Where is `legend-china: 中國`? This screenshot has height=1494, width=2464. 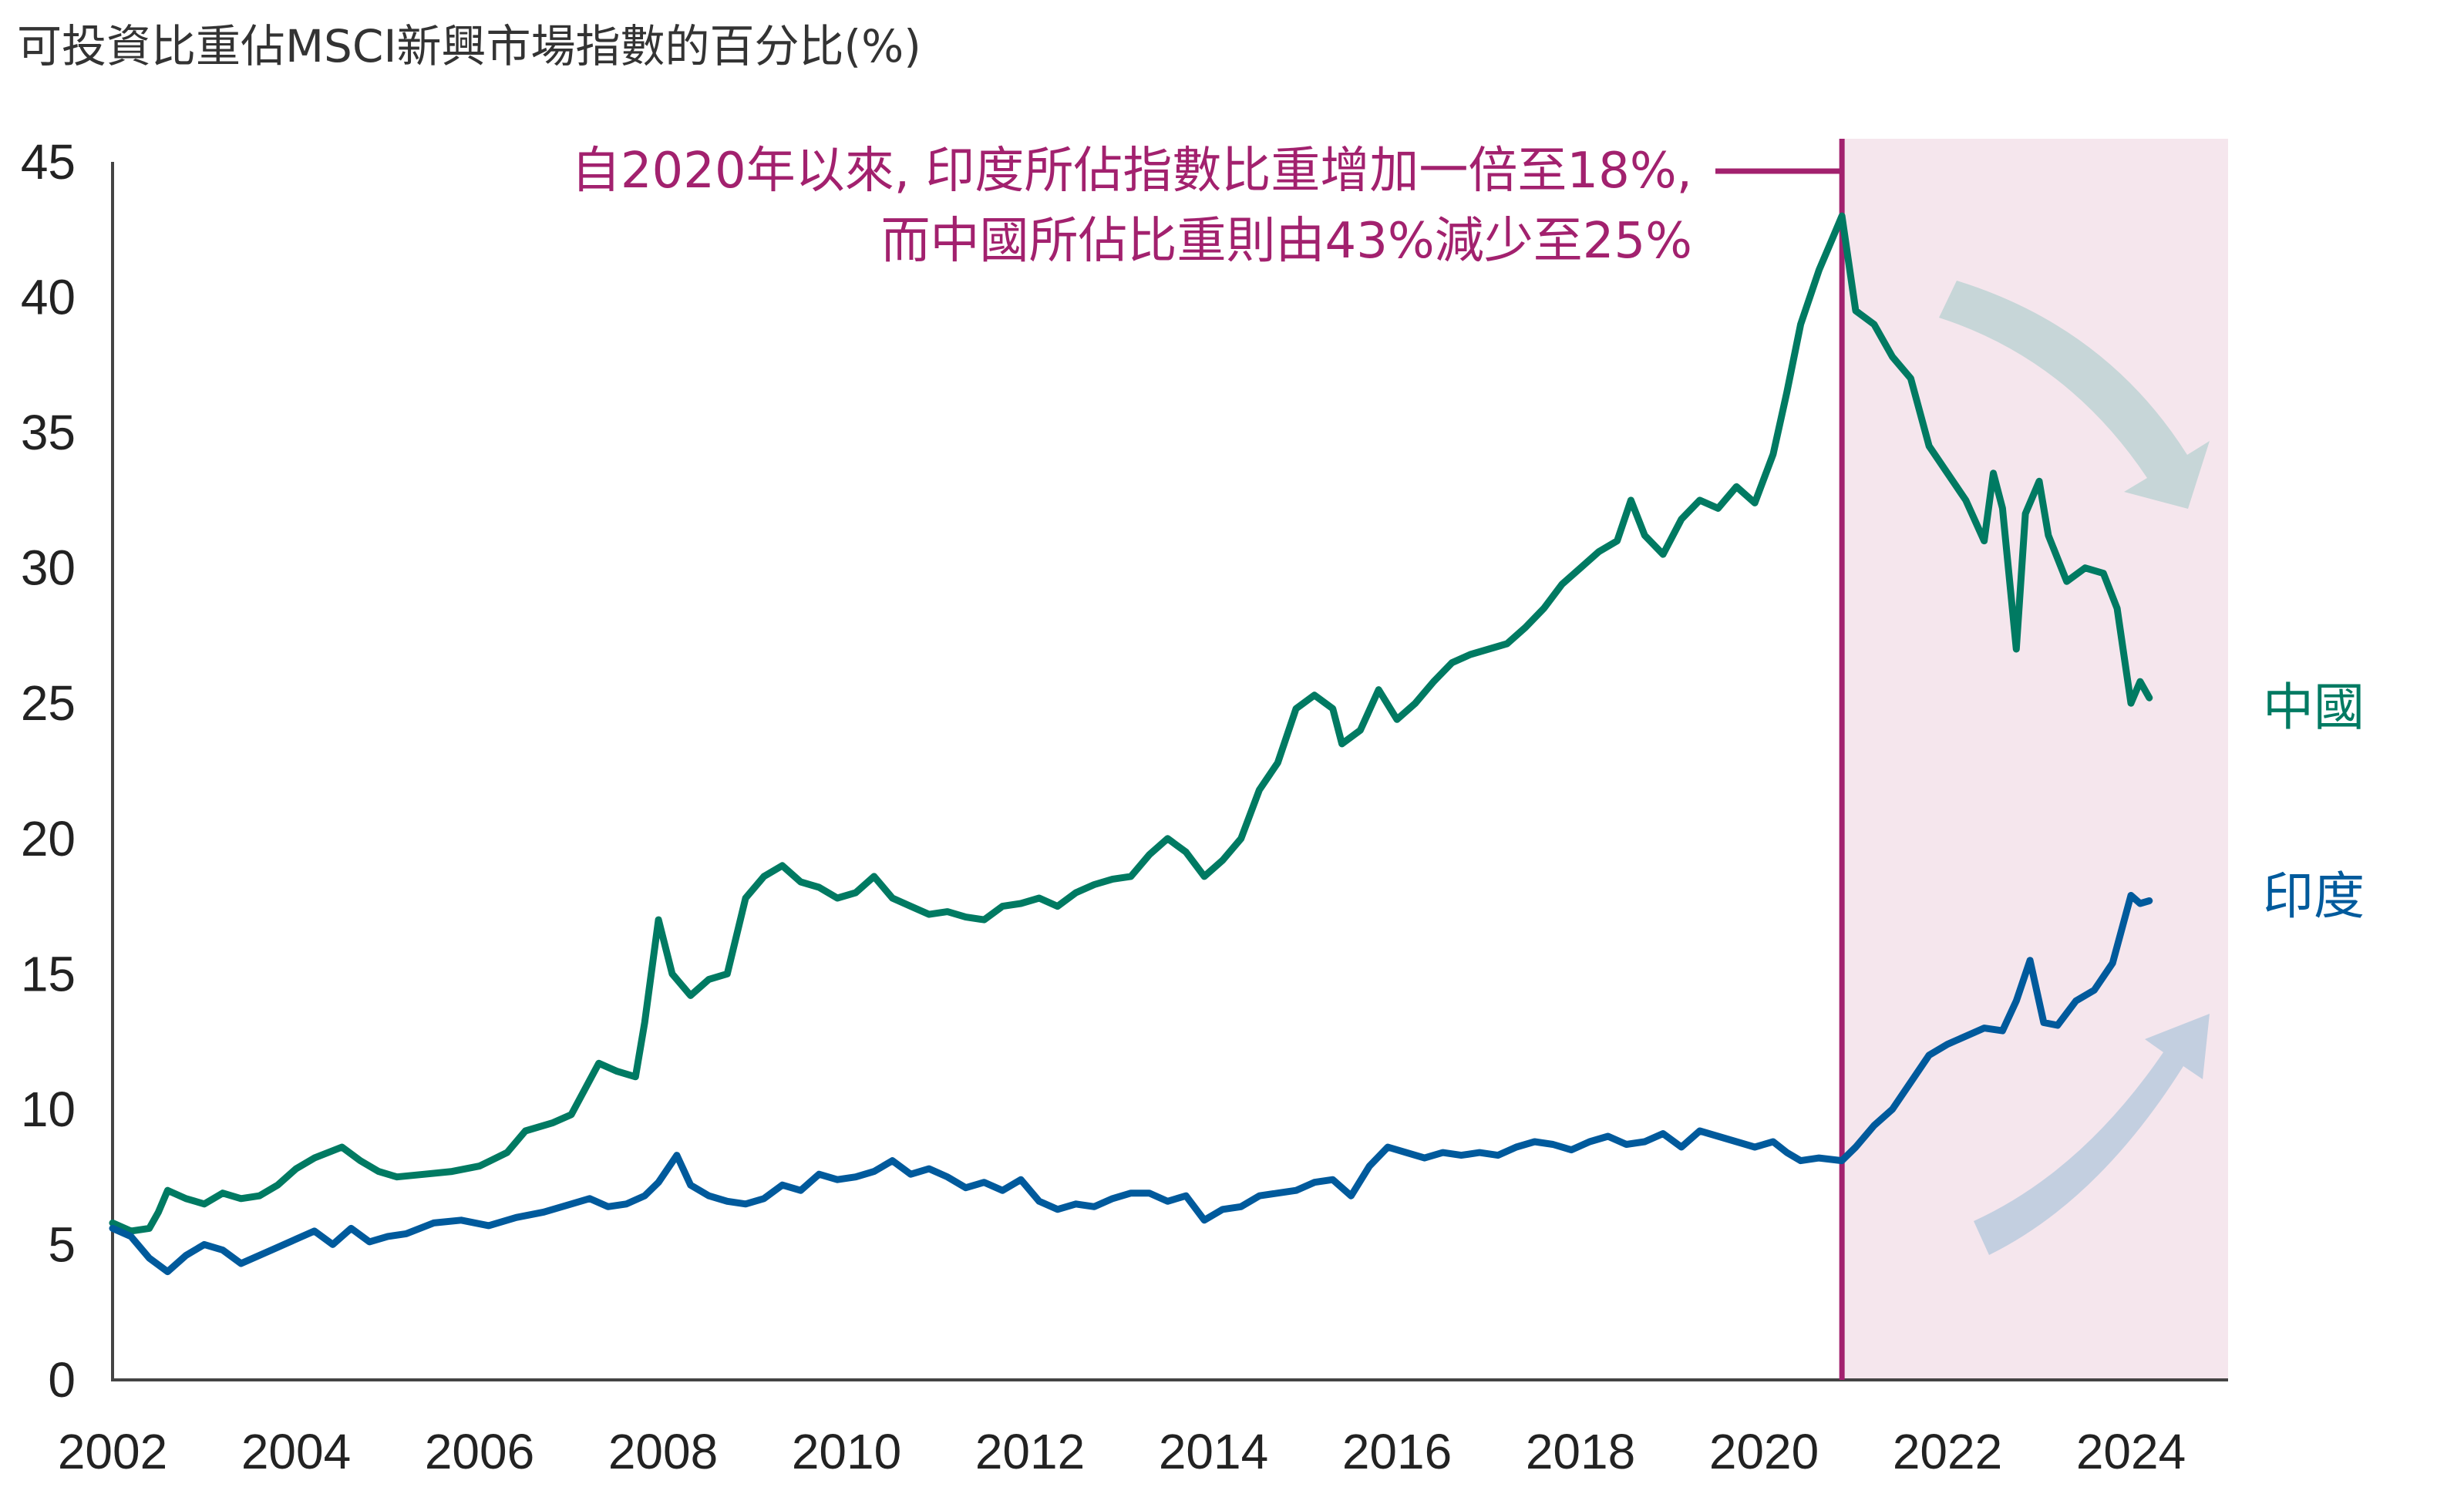
legend-china: 中國 is located at coordinates (2314, 707).